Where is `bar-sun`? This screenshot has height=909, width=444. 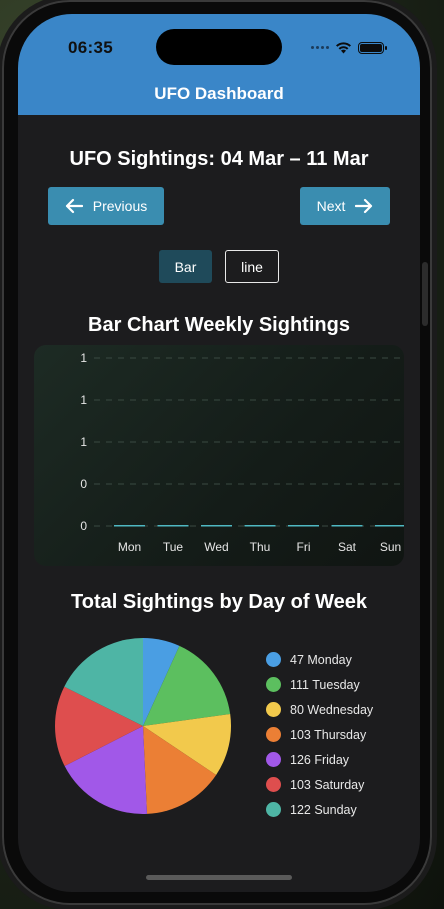 bar-sun is located at coordinates (389, 526).